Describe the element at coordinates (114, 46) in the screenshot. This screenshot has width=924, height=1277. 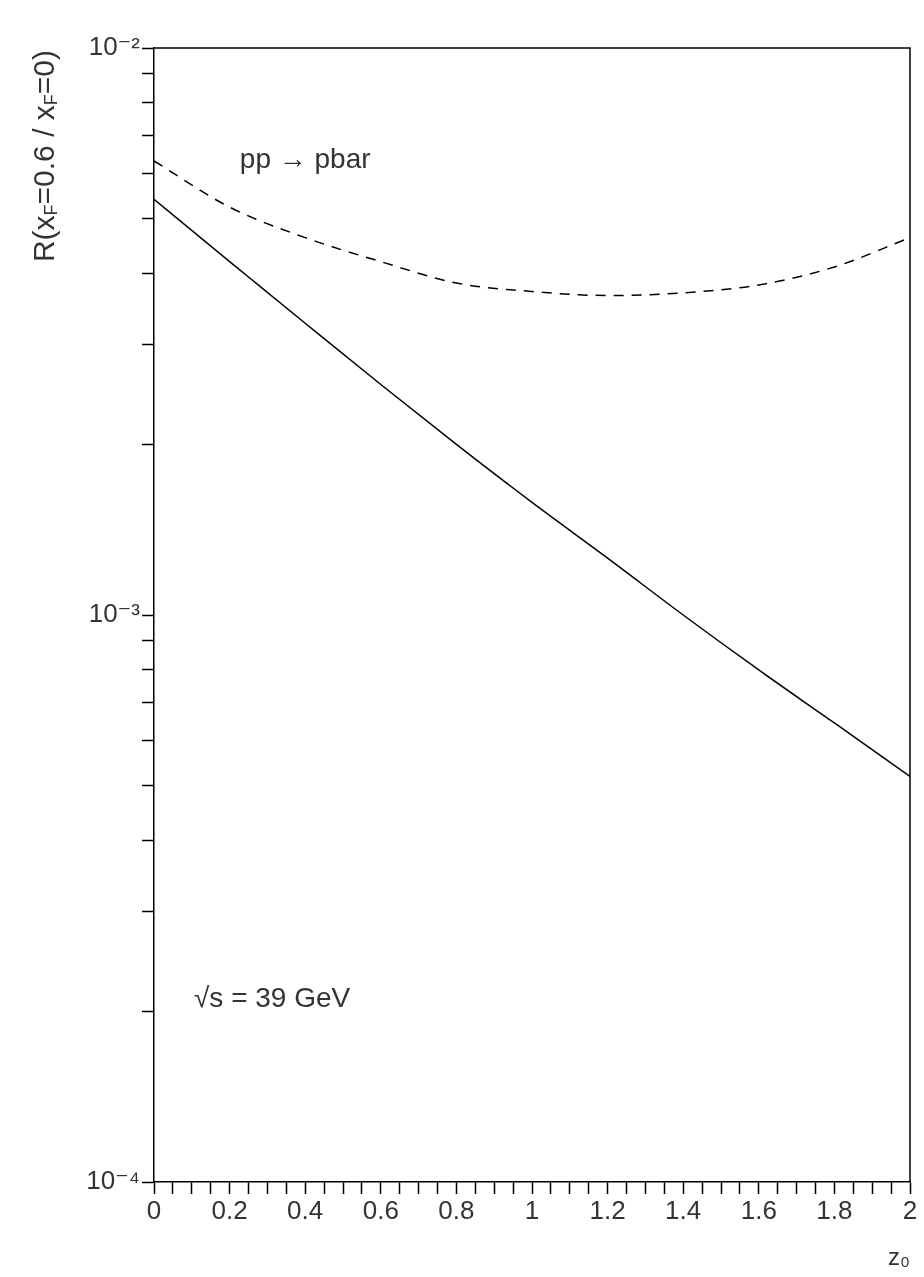
I see `y-tick-label: 10⁻²` at that location.